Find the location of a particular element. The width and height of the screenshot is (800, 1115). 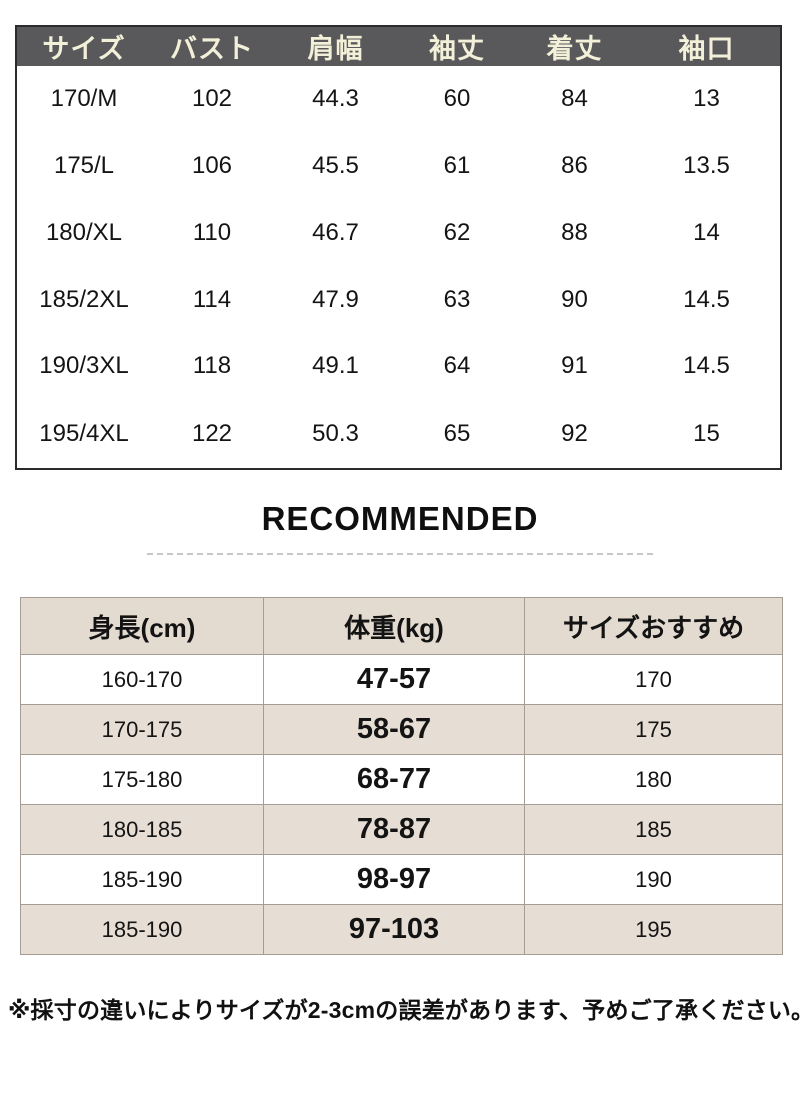

size-cell: 195/4XL is located at coordinates (84, 433).